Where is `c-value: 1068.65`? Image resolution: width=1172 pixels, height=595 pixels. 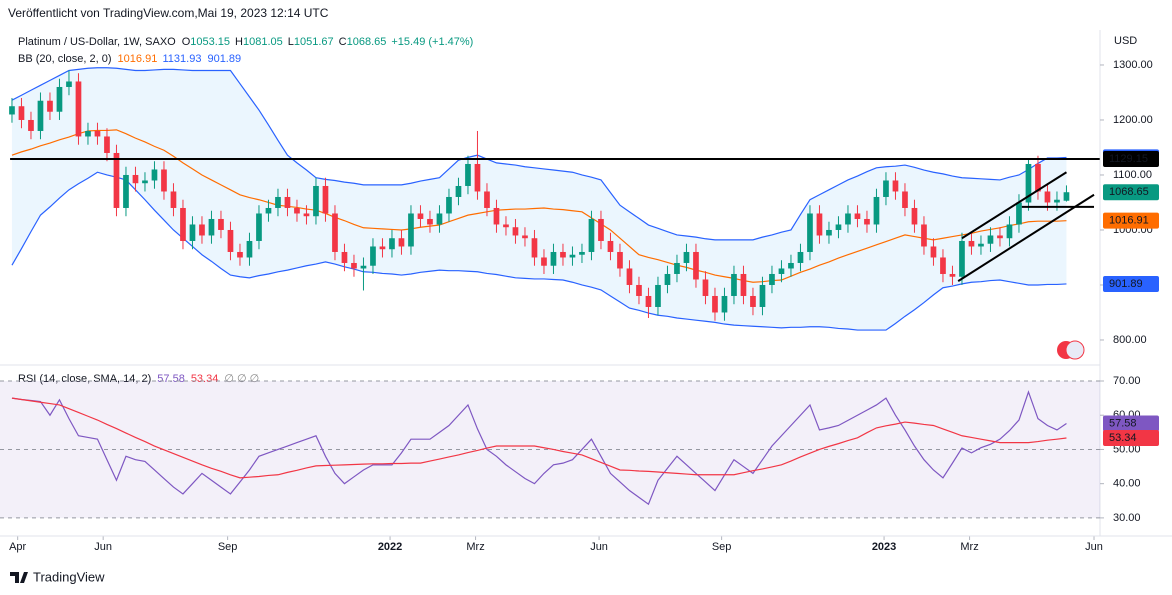 c-value: 1068.65 is located at coordinates (367, 42).